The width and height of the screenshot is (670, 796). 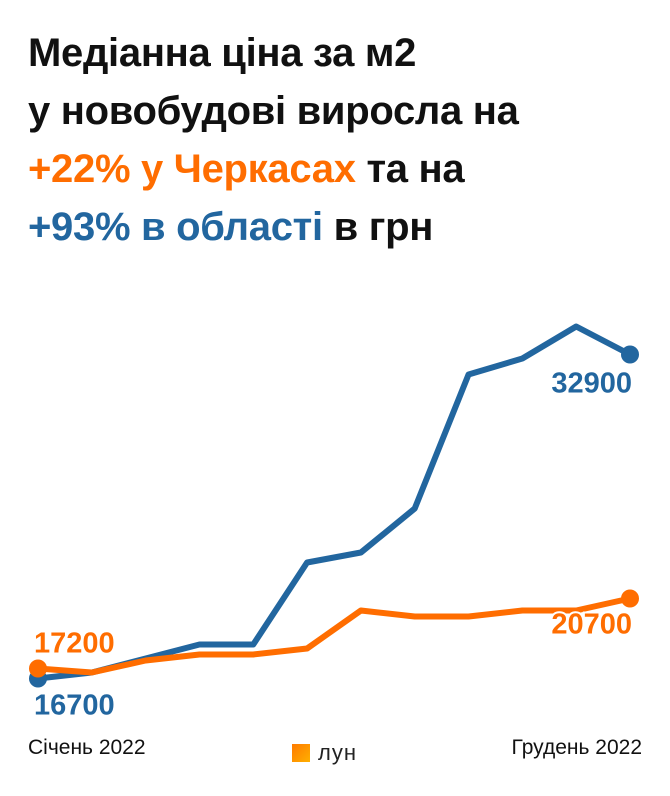 I want to click on title-line-2: у новобудові виросла на, so click(x=273, y=111).